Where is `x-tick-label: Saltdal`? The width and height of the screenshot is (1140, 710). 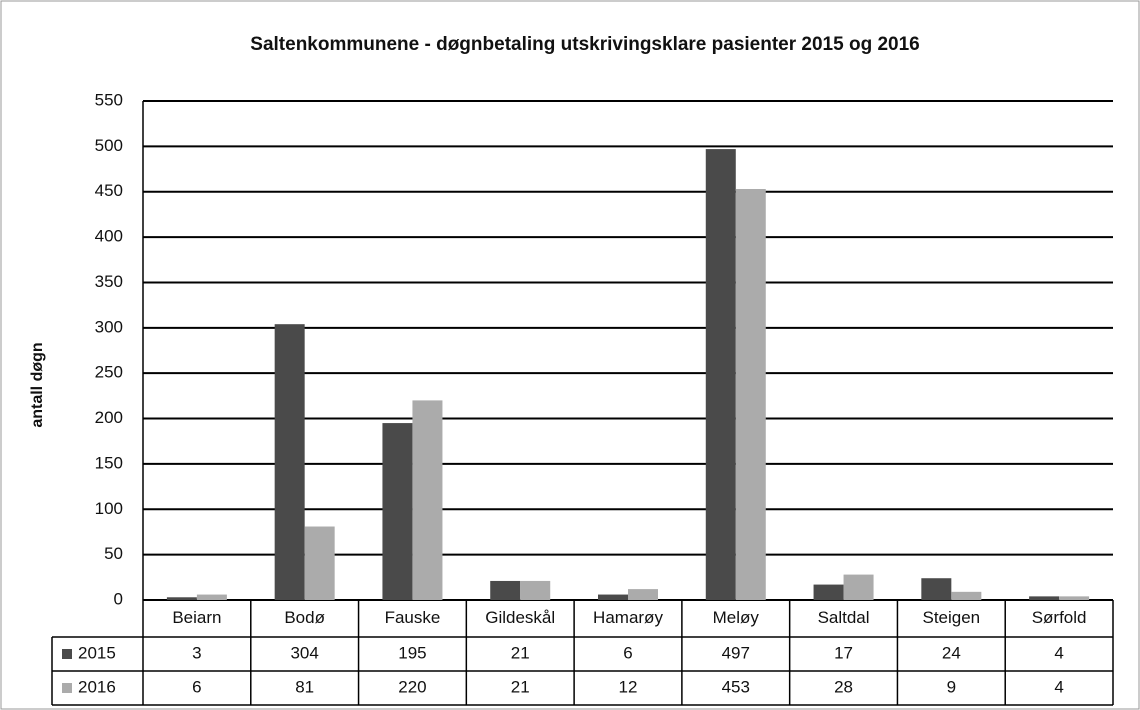 x-tick-label: Saltdal is located at coordinates (844, 617).